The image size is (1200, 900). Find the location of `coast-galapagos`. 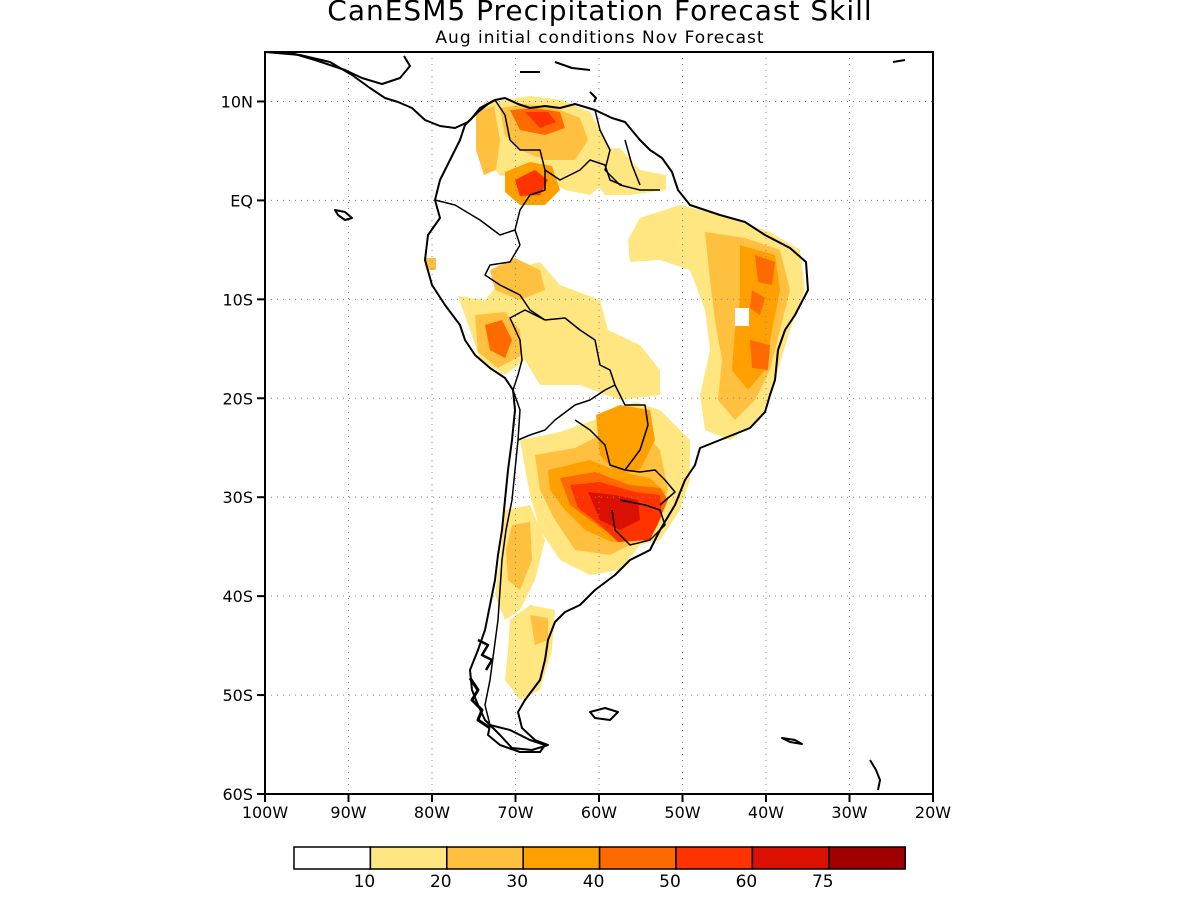

coast-galapagos is located at coordinates (343, 215).